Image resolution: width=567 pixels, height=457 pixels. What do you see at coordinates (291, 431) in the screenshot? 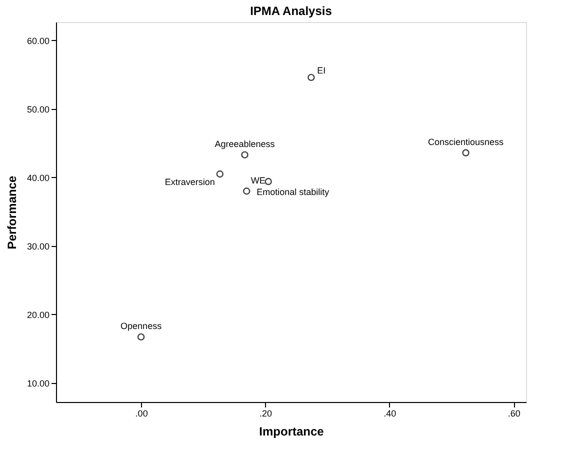
I see `x-axis-title: Importance` at bounding box center [291, 431].